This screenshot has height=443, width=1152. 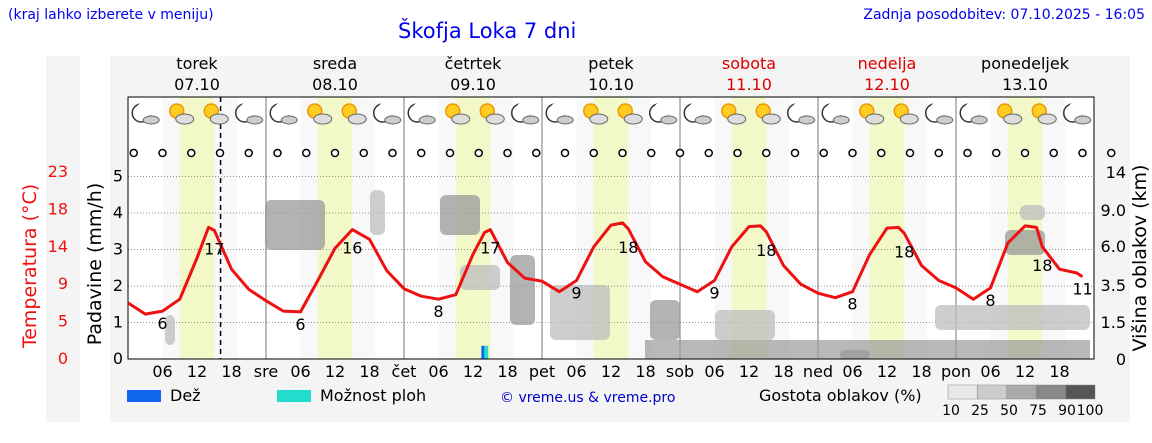 I want to click on rain-legend-label: Dež, so click(x=185, y=395).